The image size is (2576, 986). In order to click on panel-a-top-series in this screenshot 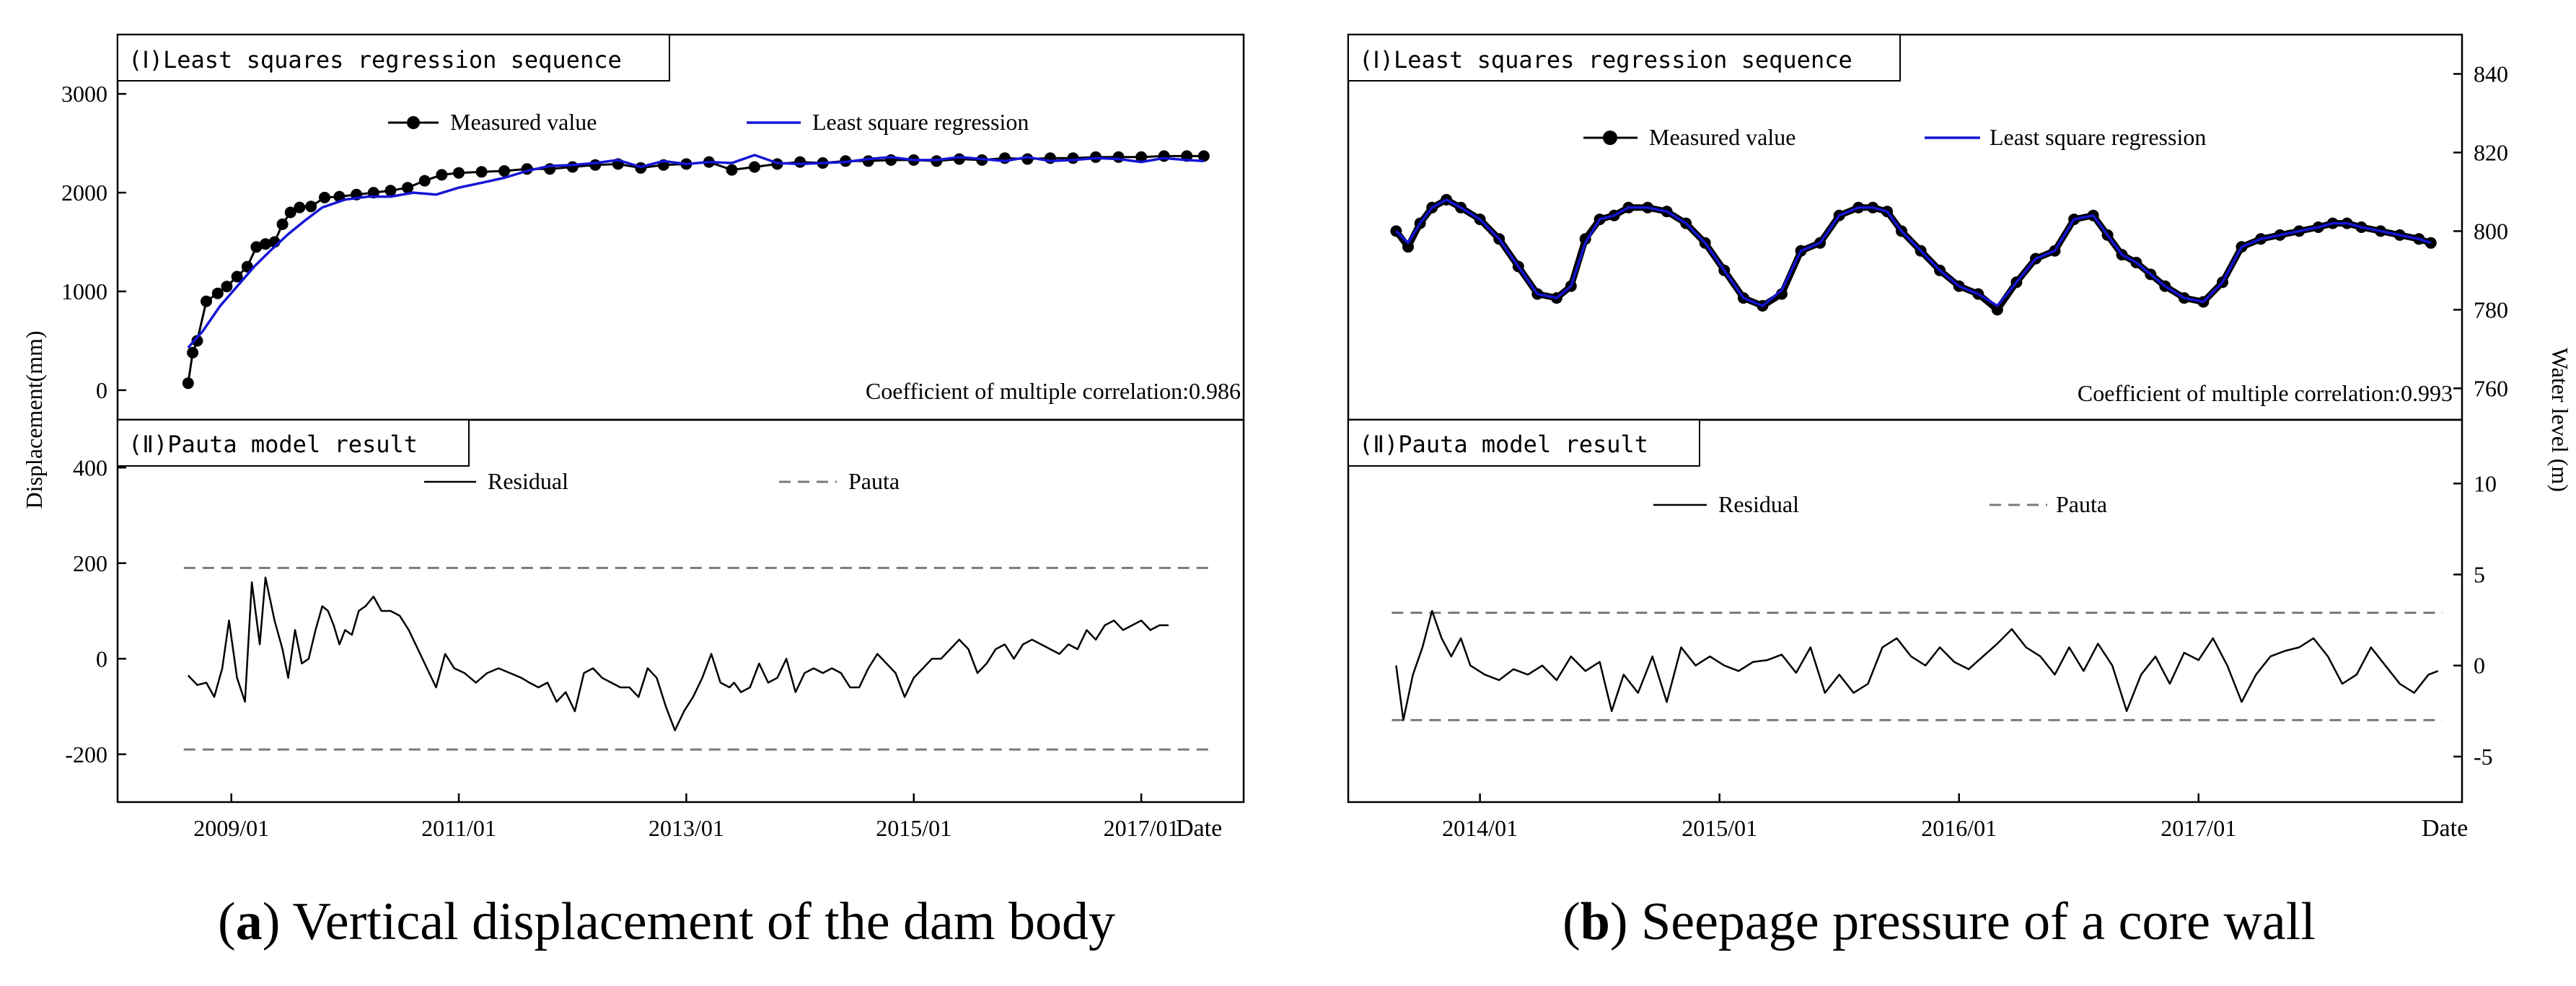, I will do `click(696, 269)`.